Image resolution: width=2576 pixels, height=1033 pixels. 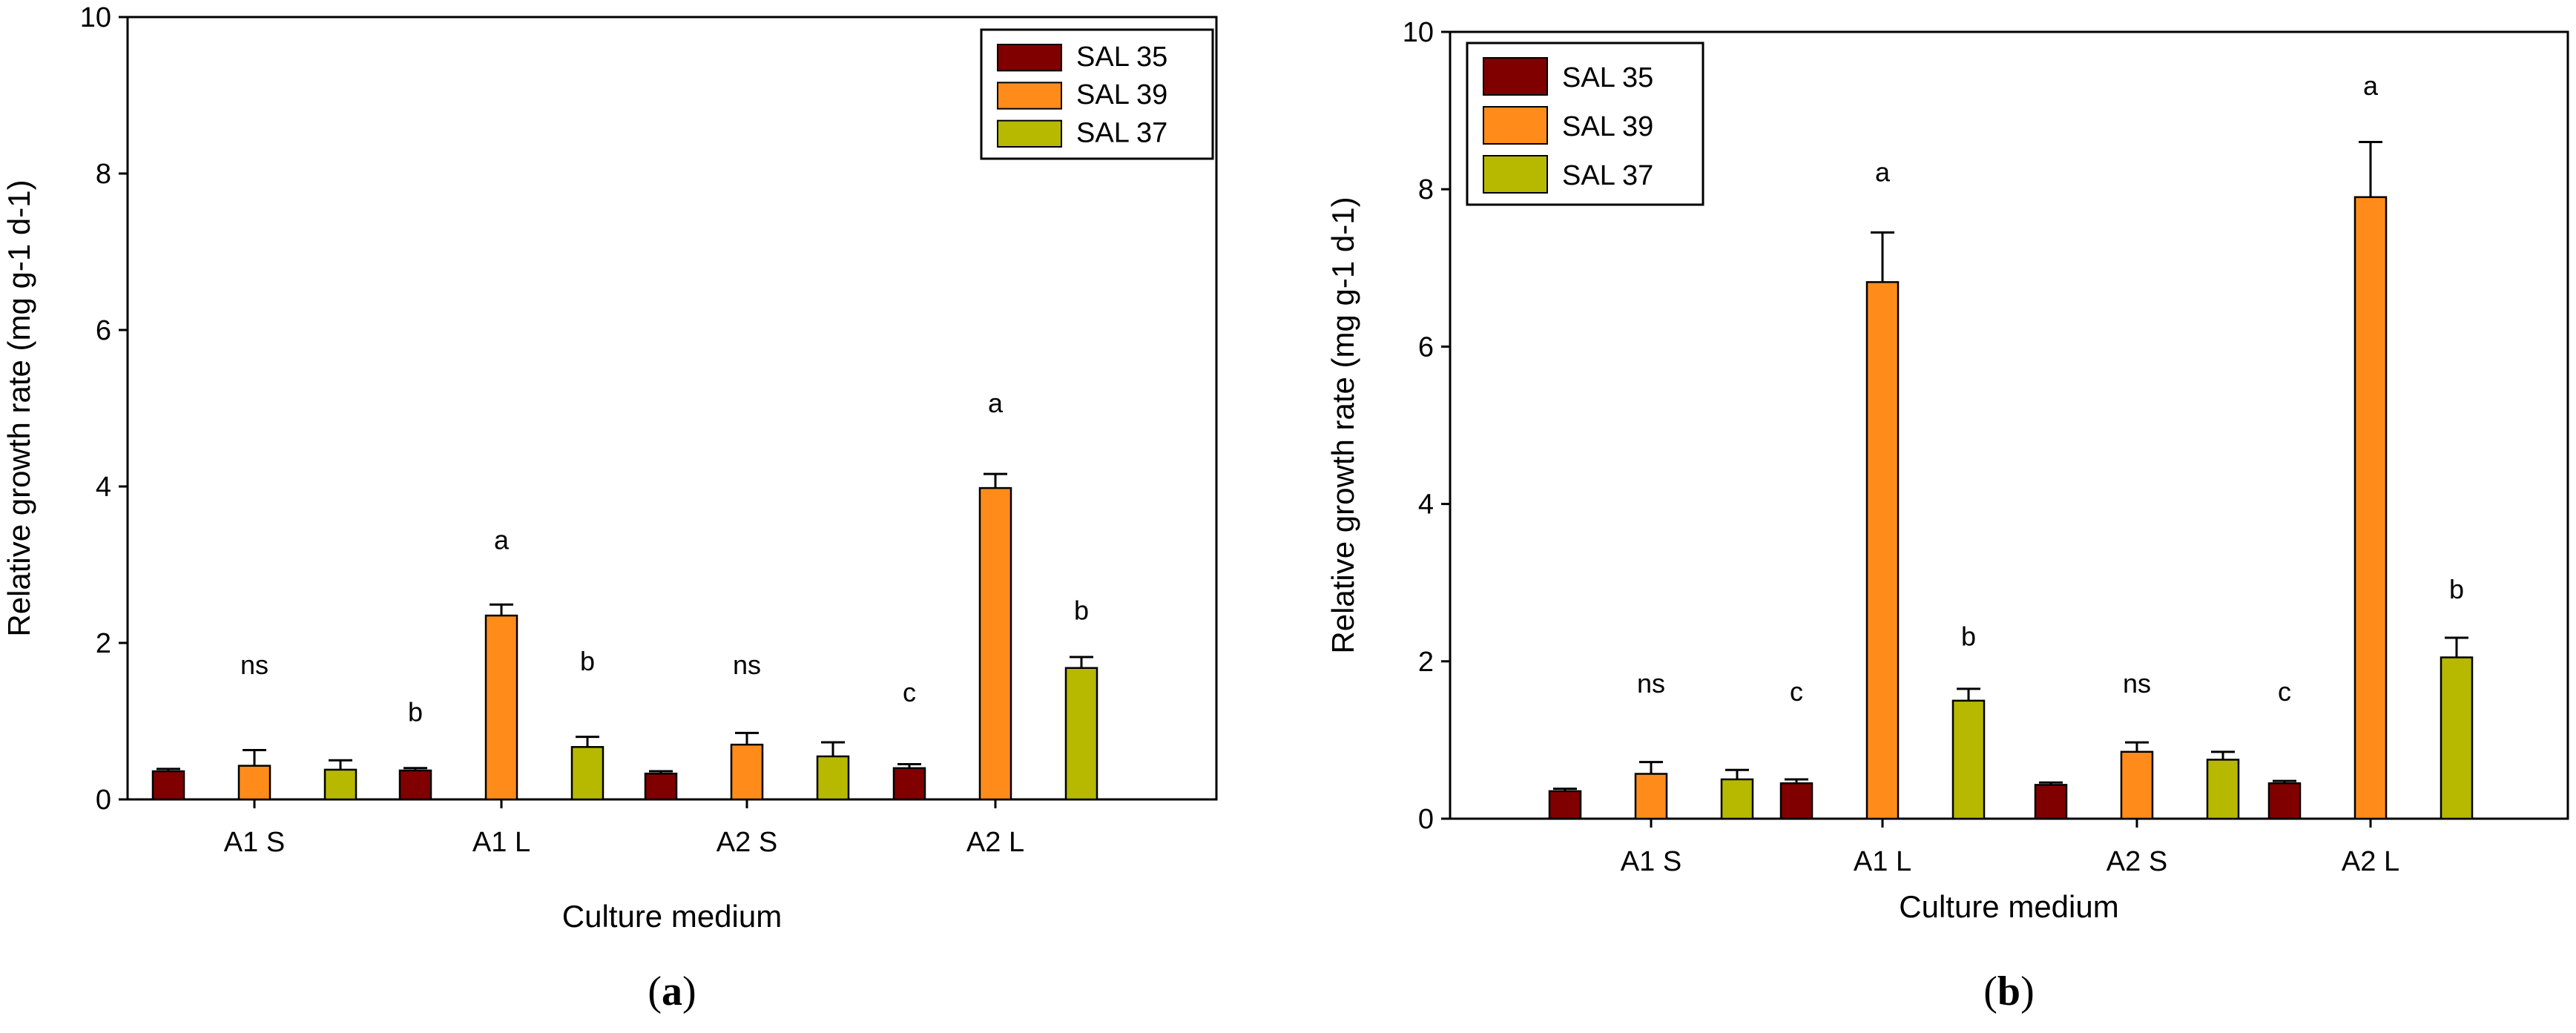 I want to click on panel-label-letter: a, so click(x=672, y=991).